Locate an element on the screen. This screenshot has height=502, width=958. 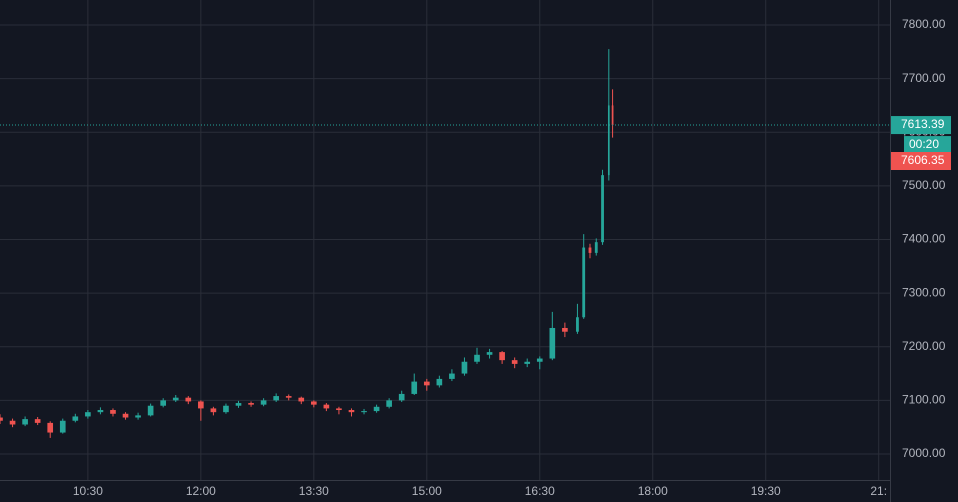
last-price-label: 7613.39 is located at coordinates (923, 124).